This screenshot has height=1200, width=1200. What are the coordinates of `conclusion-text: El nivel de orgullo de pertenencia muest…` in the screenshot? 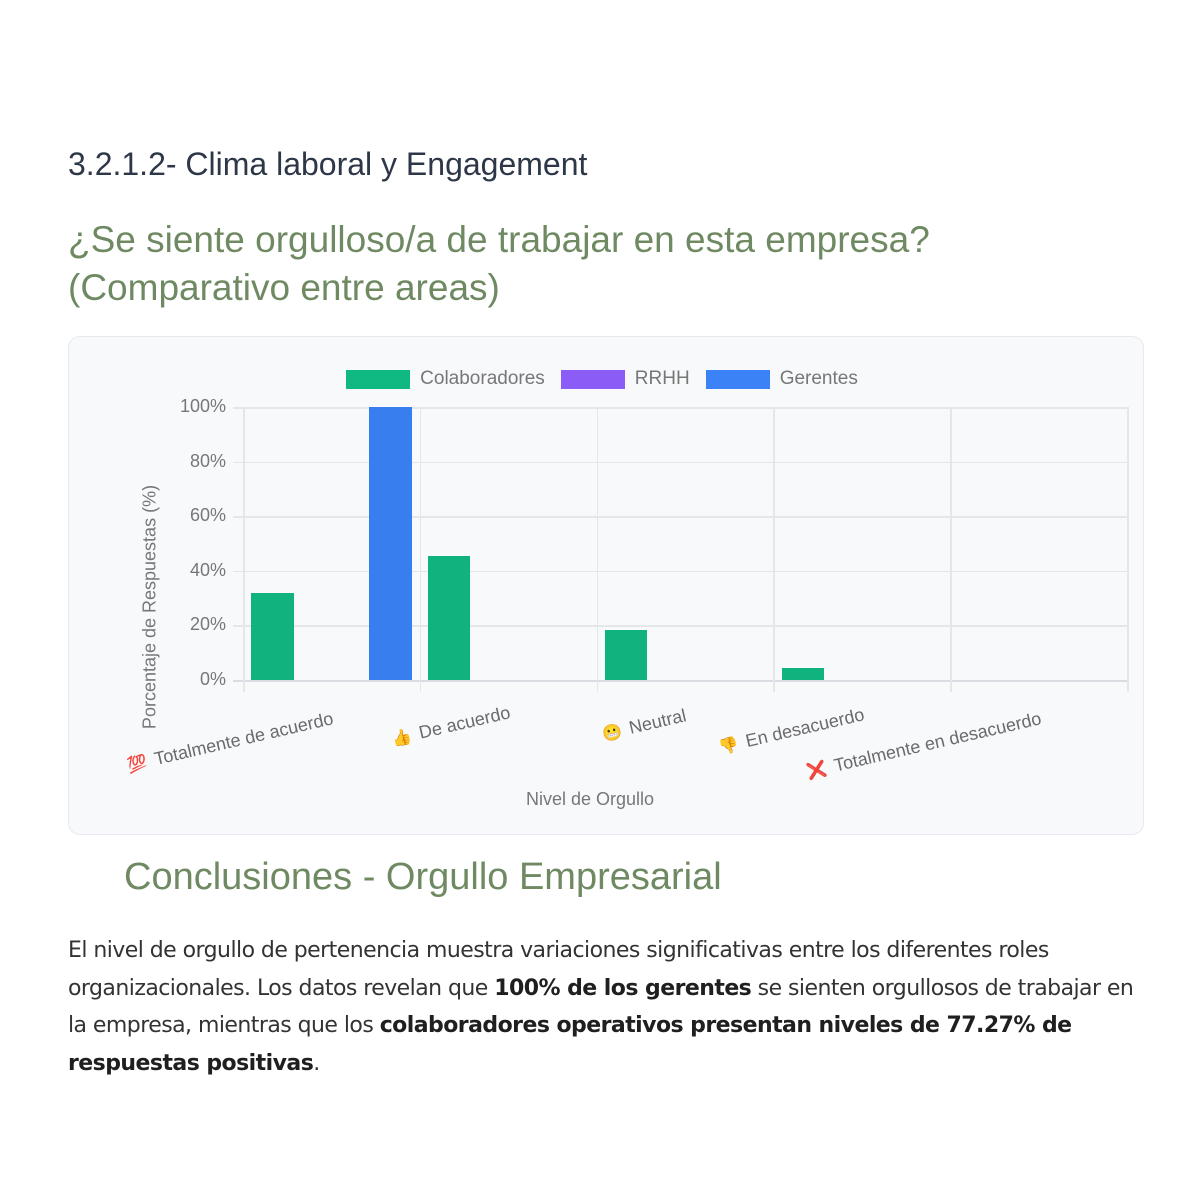 It's located at (613, 1007).